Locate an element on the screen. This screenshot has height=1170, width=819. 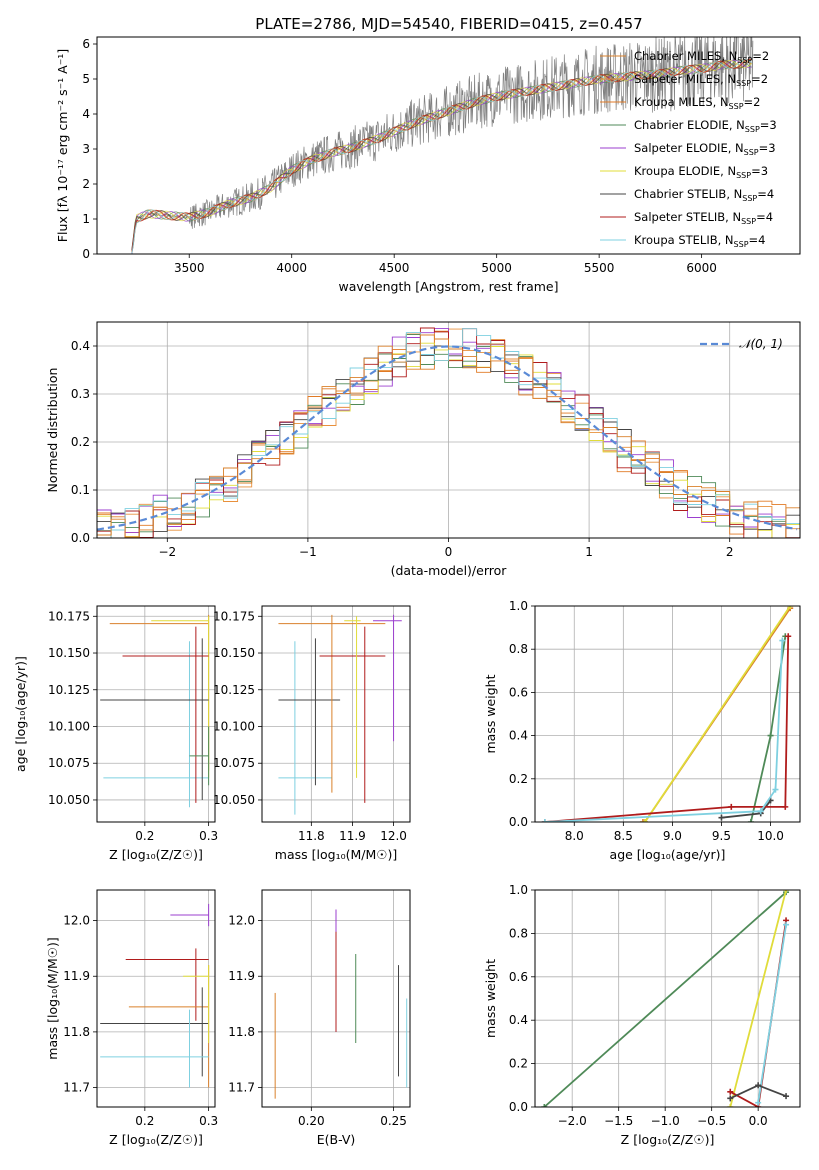
y-tick-label: 11.9 is located at coordinates (76, 976).